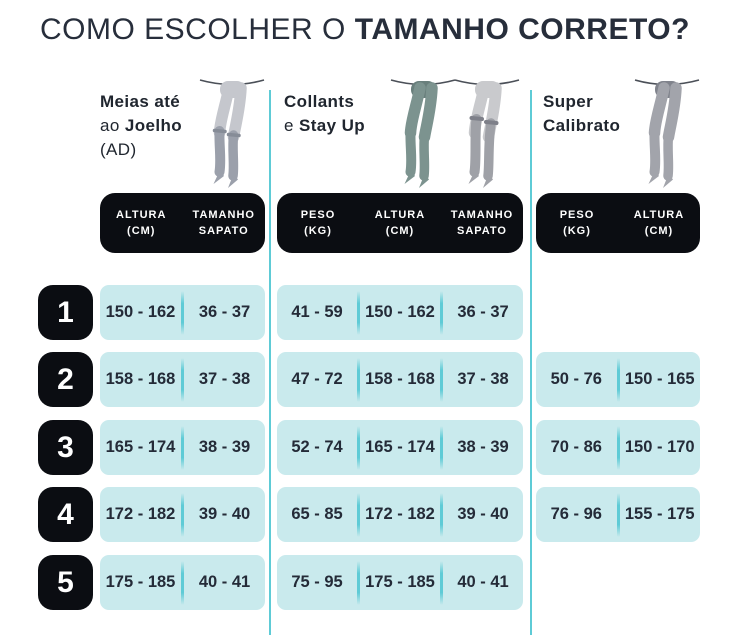  Describe the element at coordinates (317, 447) in the screenshot. I see `table-cell: 52 - 74` at that location.